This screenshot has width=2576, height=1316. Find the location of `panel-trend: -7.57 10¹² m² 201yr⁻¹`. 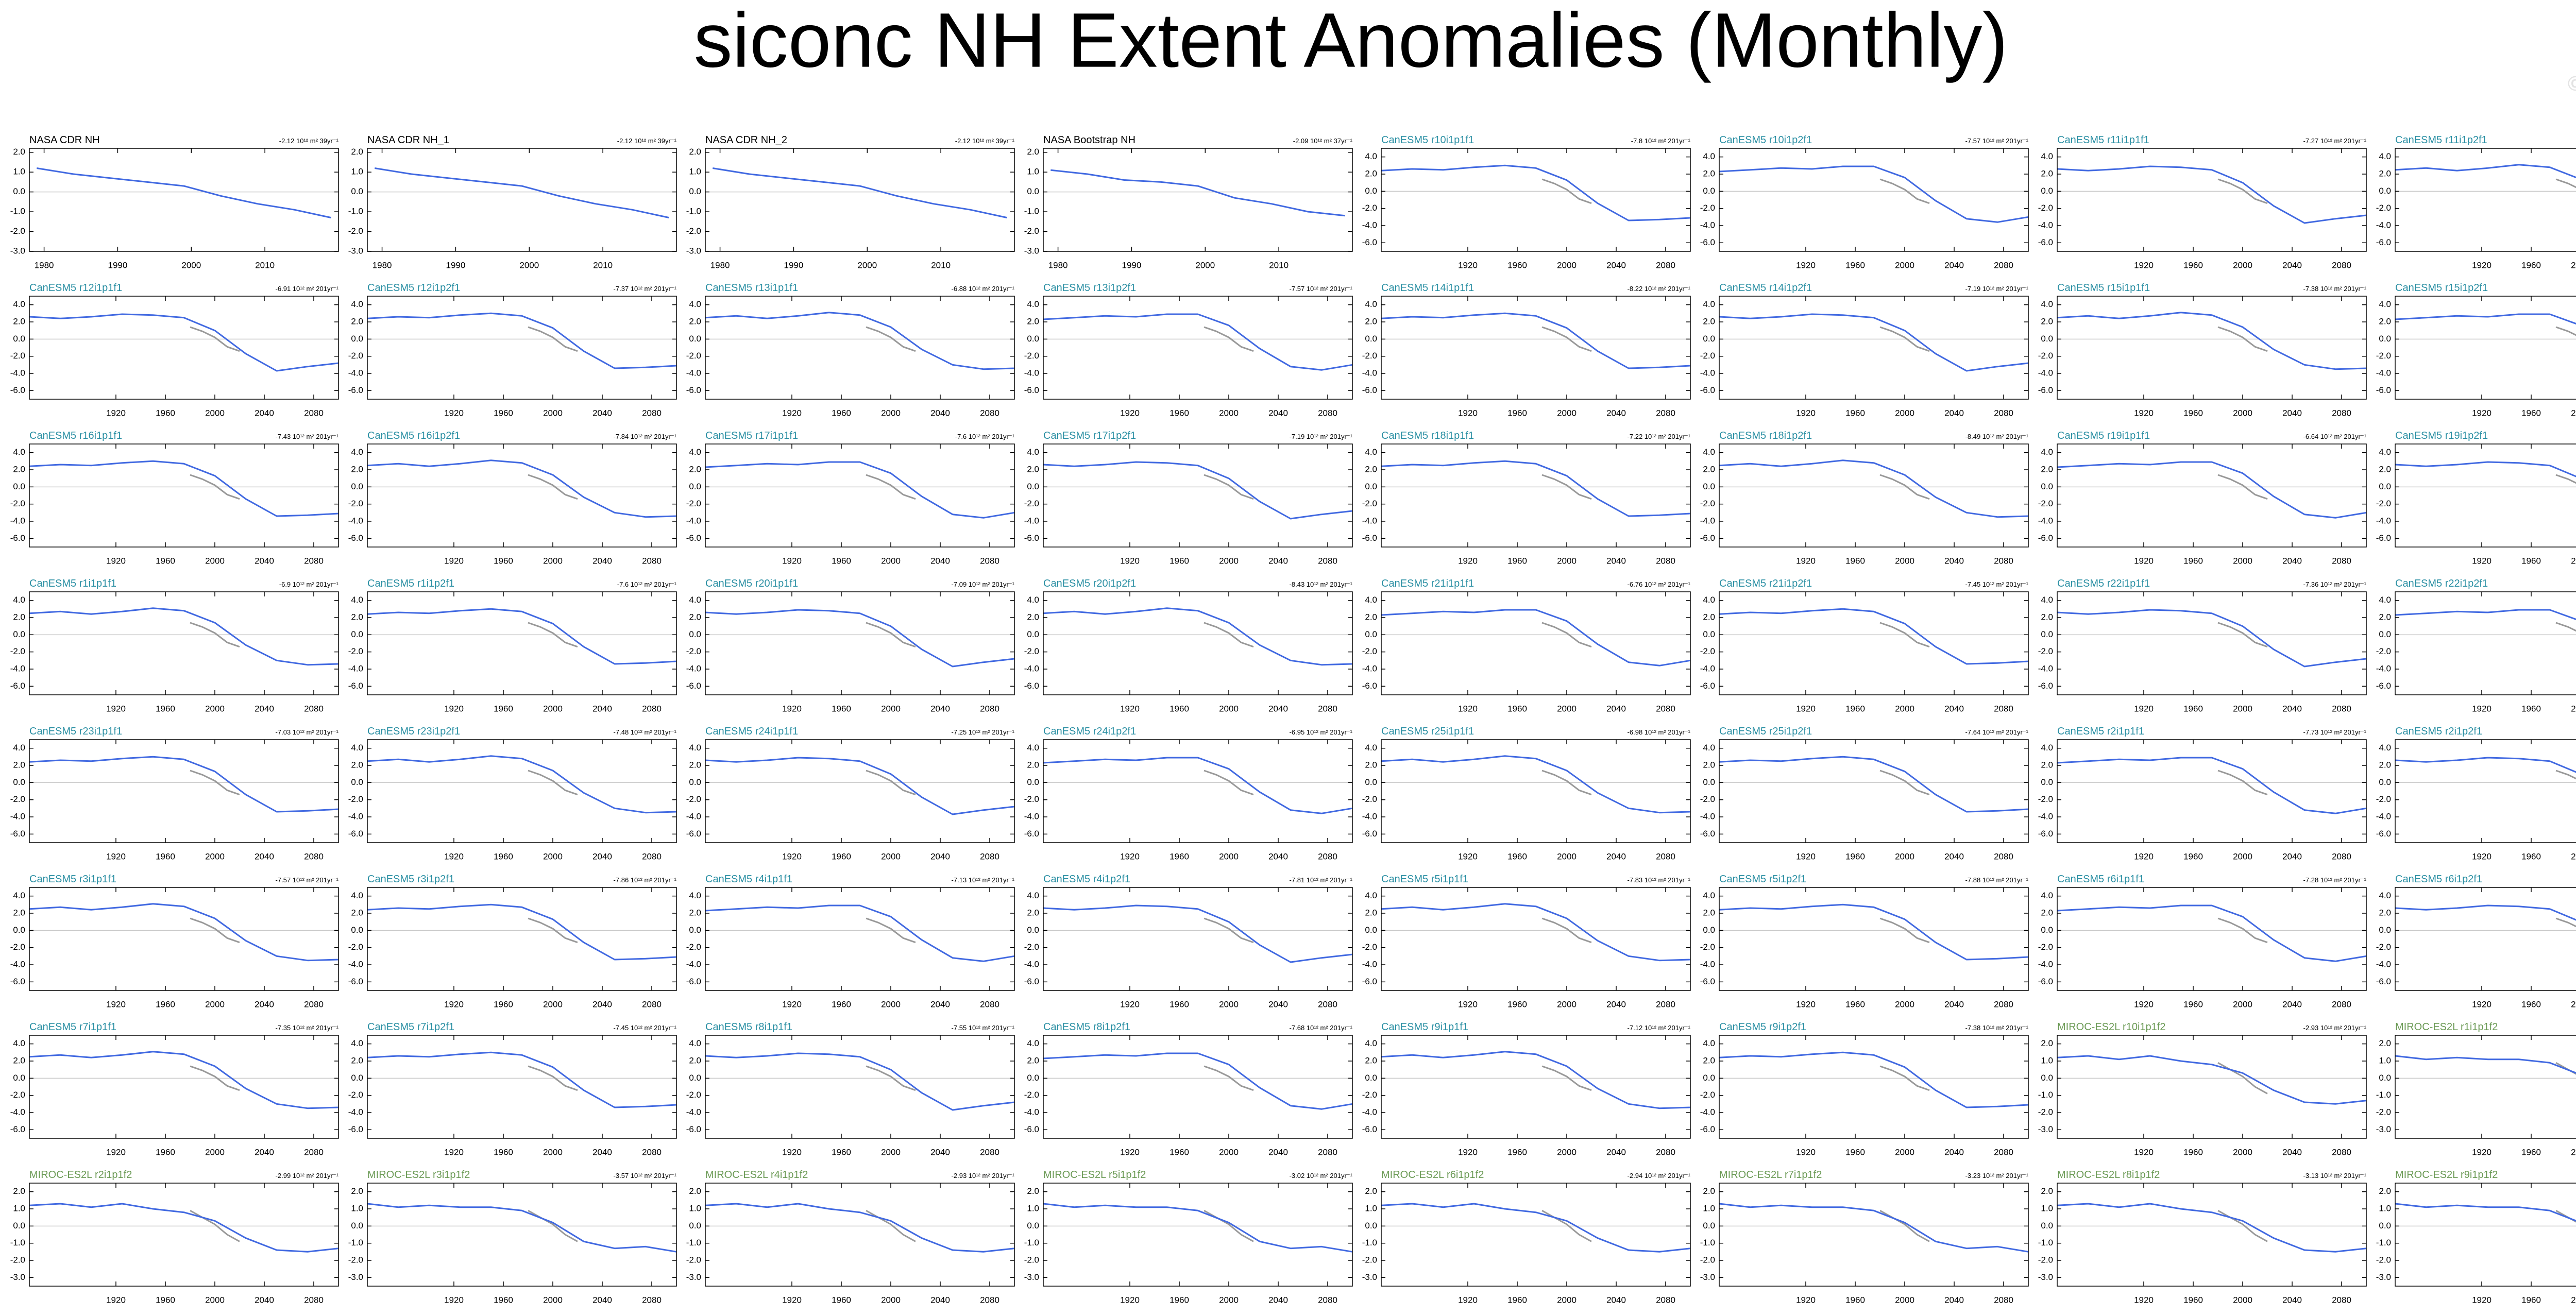

panel-trend: -7.57 10¹² m² 201yr⁻¹ is located at coordinates (307, 880).